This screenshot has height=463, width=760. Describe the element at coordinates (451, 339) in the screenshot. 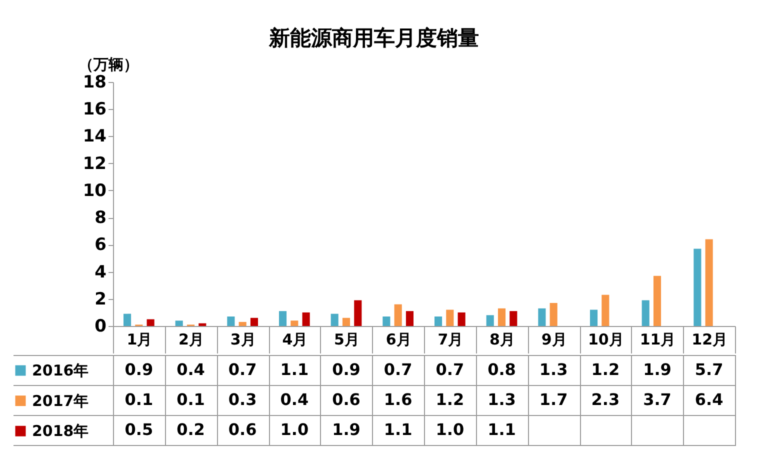

I see `x-tick-label: 7月` at that location.